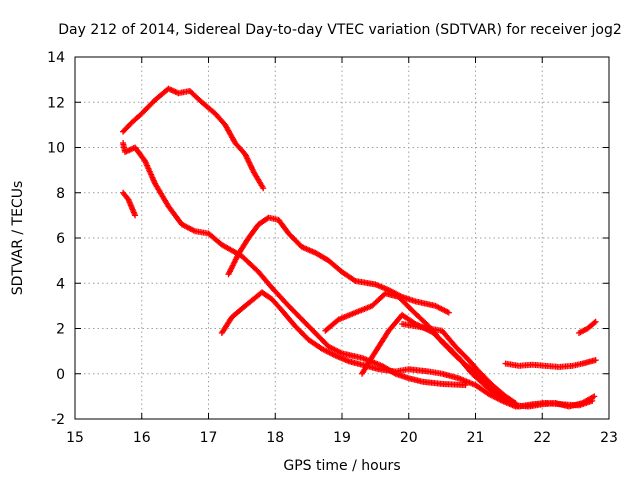 The width and height of the screenshot is (640, 480). I want to click on y-tick-label: 4, so click(60, 284).